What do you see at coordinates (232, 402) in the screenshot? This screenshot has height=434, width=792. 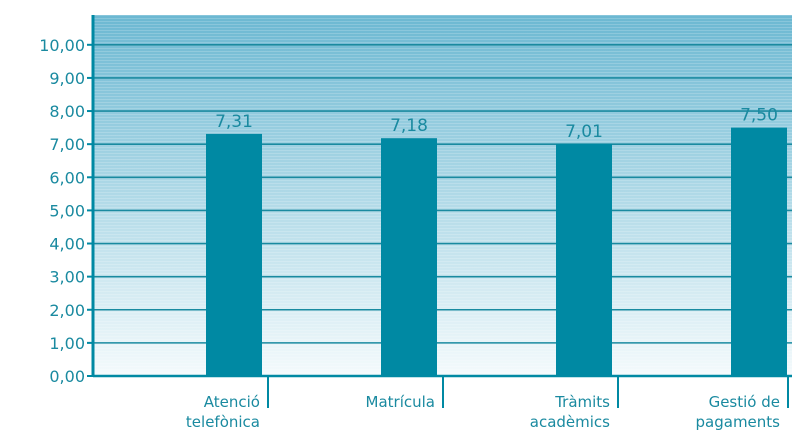 I see `category-label: Atenció` at bounding box center [232, 402].